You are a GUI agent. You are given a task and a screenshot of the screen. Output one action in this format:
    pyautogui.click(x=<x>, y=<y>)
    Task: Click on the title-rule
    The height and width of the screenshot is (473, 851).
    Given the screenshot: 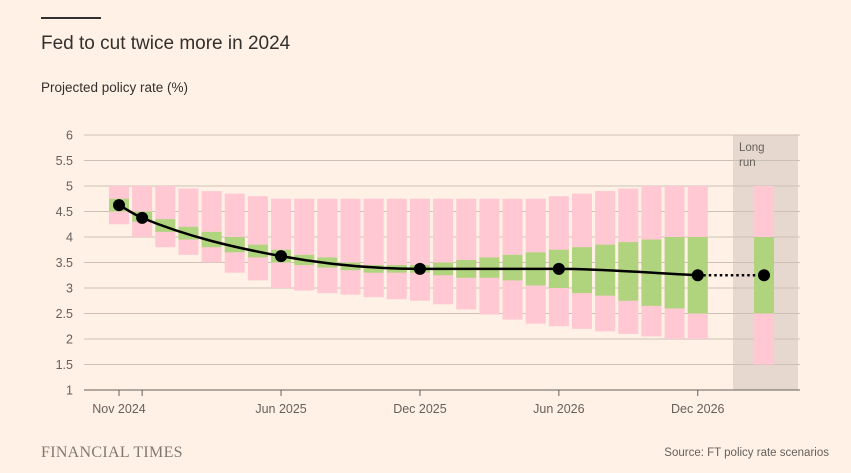 What is the action you would take?
    pyautogui.click(x=71, y=18)
    